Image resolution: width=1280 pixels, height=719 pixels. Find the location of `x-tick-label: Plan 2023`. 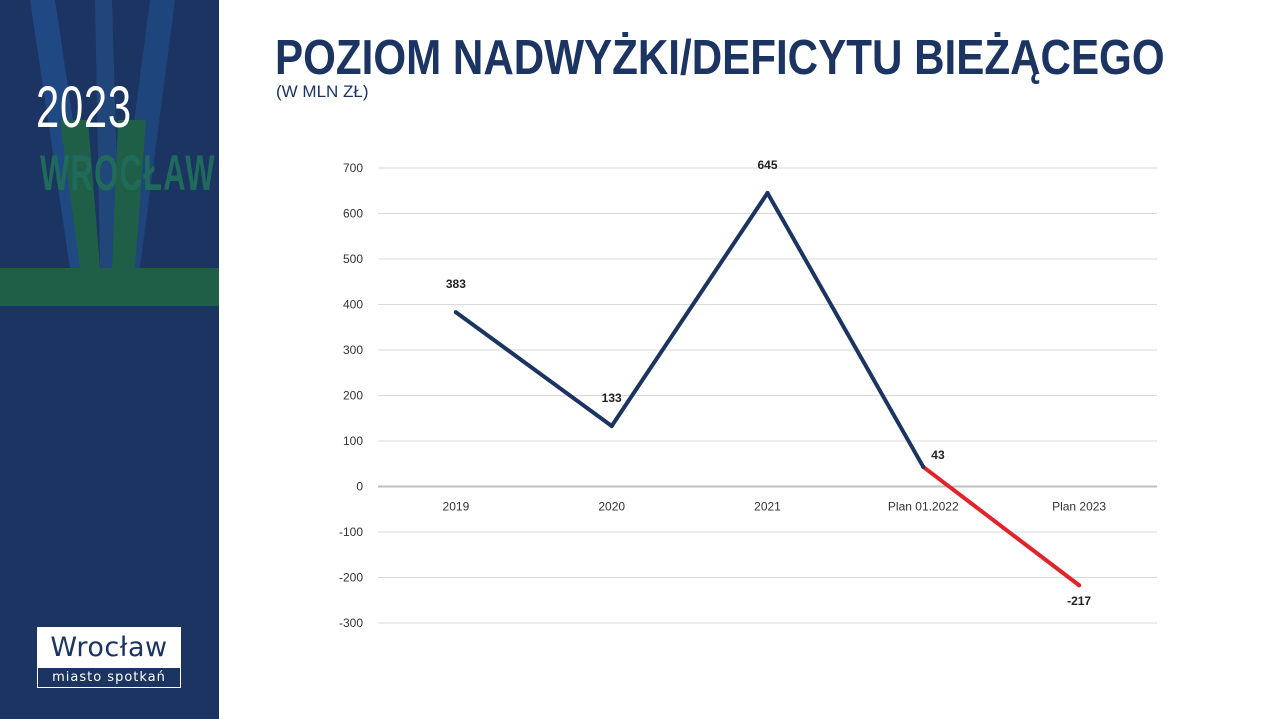

x-tick-label: Plan 2023 is located at coordinates (1079, 507).